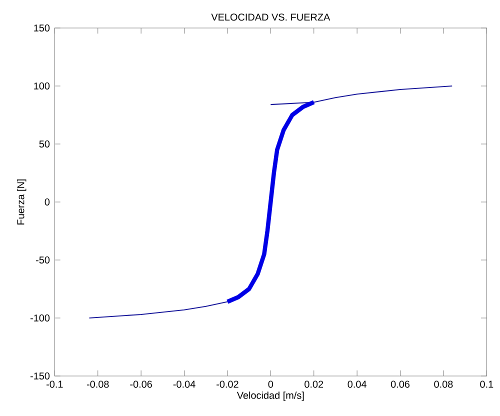 The width and height of the screenshot is (500, 416). Describe the element at coordinates (42, 28) in the screenshot. I see `y-tick-label: 150` at that location.